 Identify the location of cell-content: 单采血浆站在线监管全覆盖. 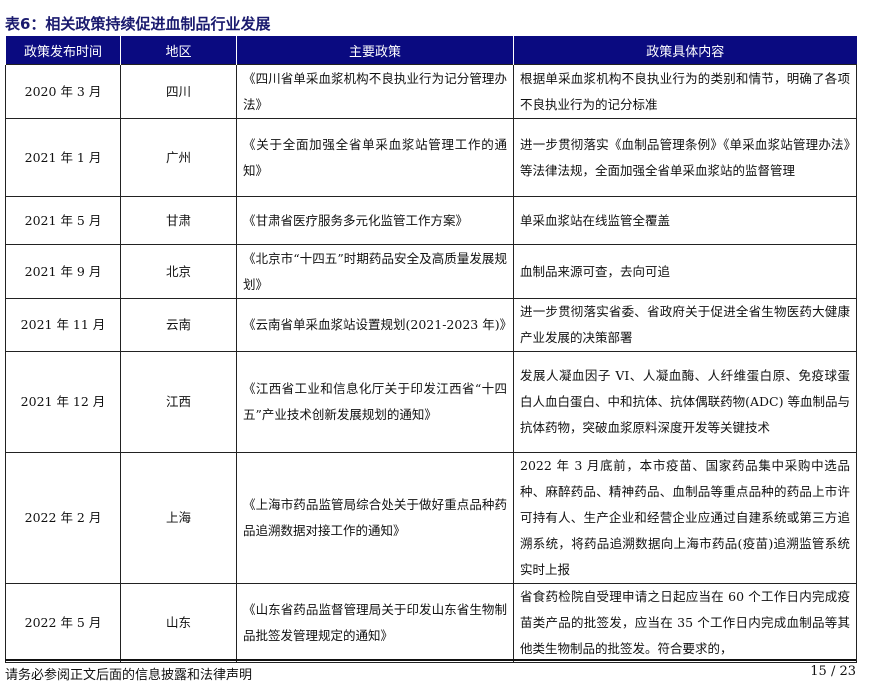
(685, 220).